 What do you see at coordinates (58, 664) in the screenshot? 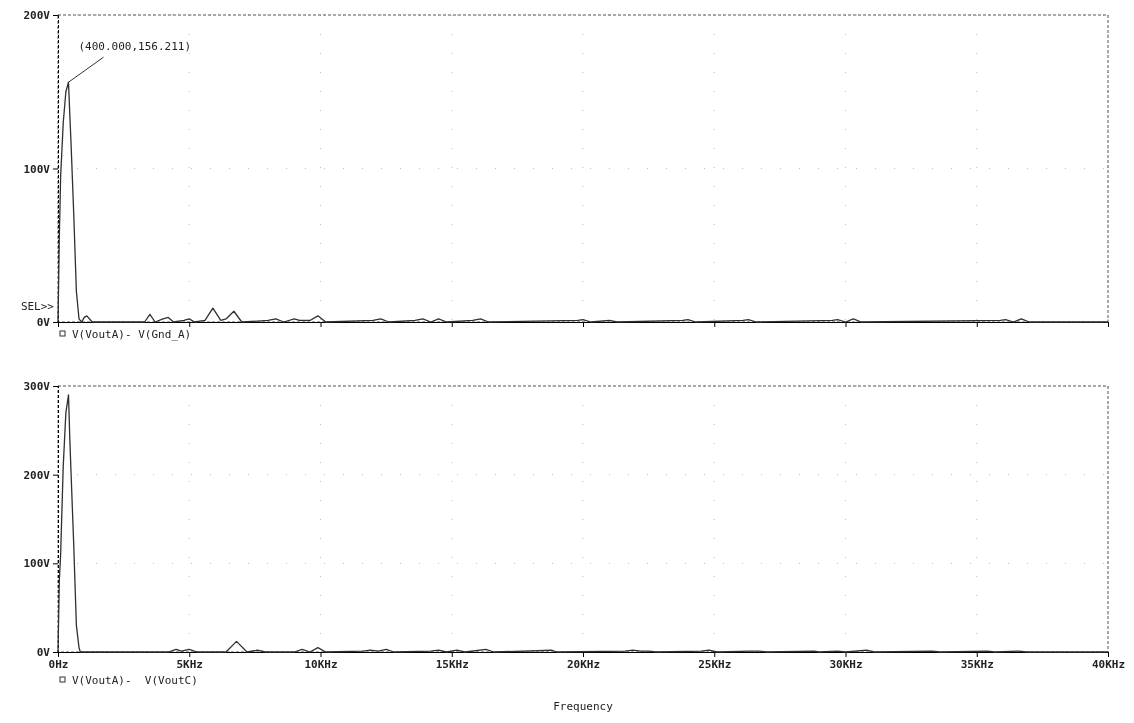
I see `x-tick-label: 0Hz` at bounding box center [58, 664].